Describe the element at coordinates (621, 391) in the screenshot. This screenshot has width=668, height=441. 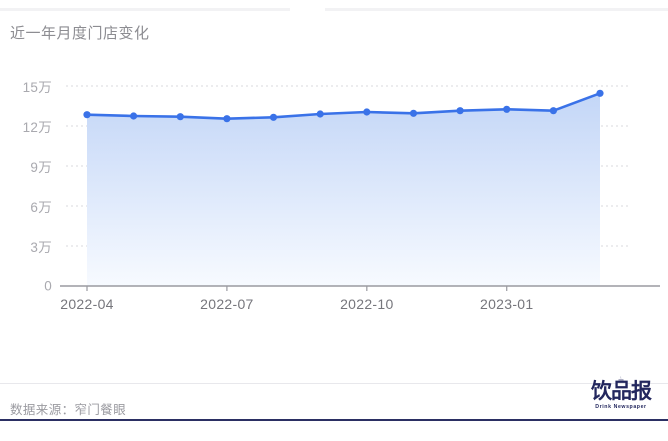
I see `logo-chinese-text: 饮品报` at that location.